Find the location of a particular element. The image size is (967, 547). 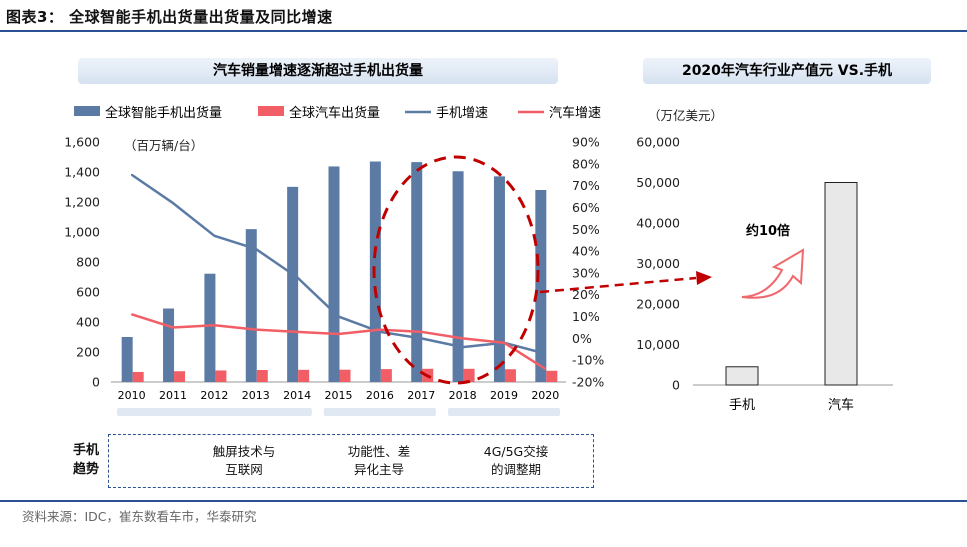

y-right-tick: -20% is located at coordinates (588, 382).